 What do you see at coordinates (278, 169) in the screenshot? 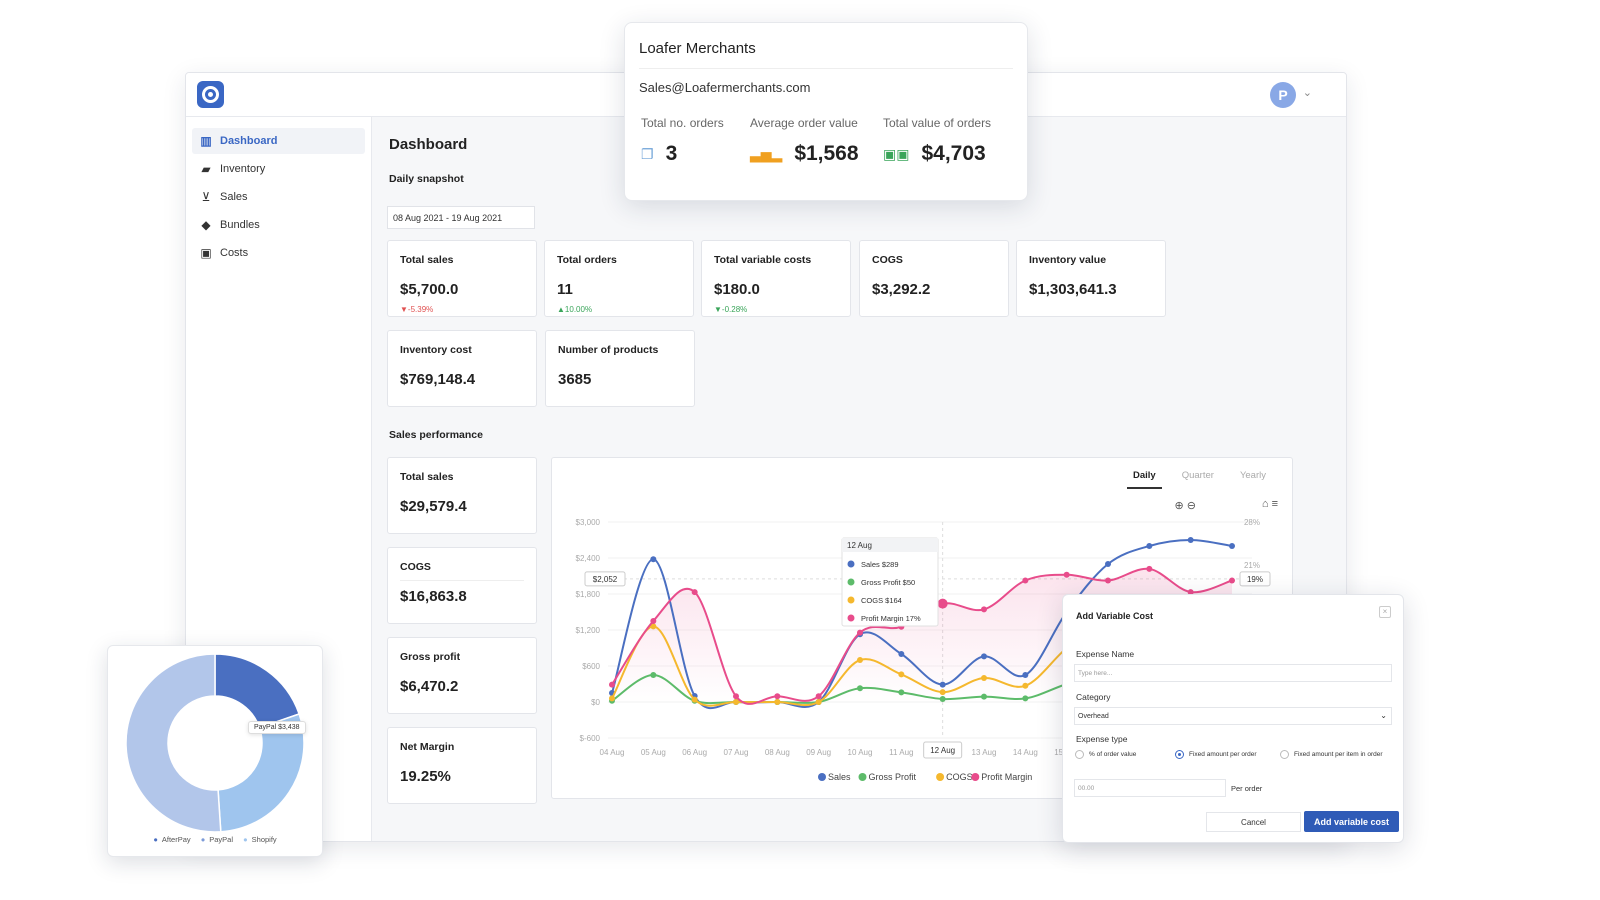
I see `sidebar-item-inventory: ▰ Inventory` at bounding box center [278, 169].